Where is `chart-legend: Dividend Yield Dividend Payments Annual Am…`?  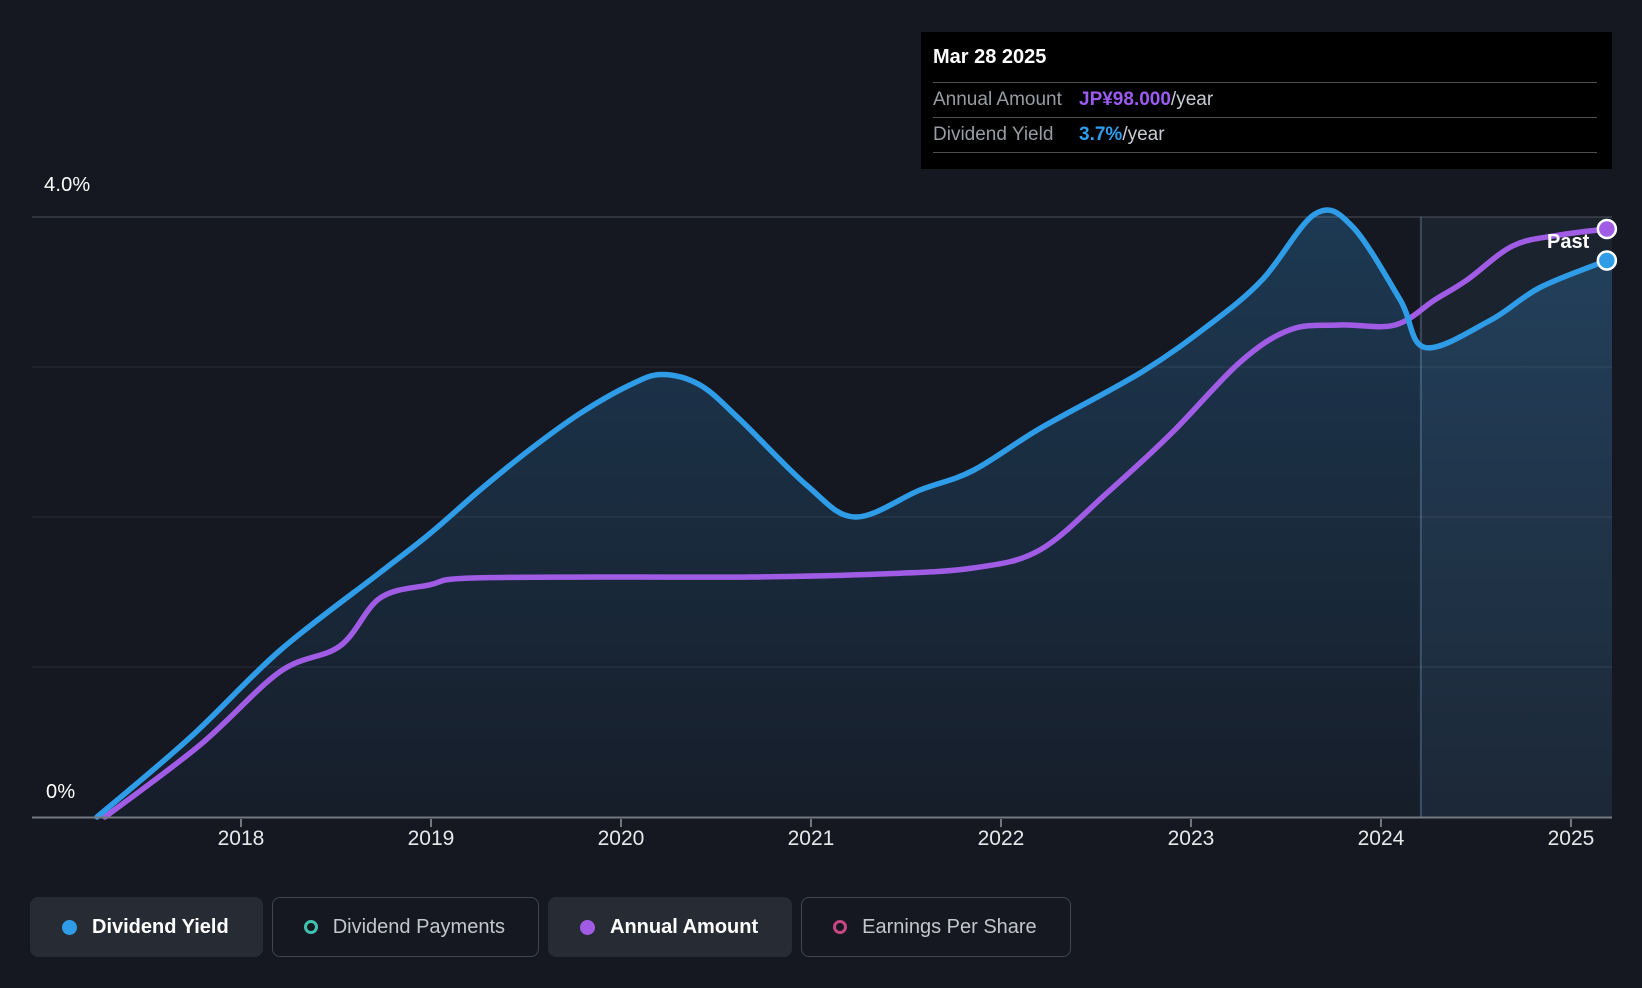 chart-legend: Dividend Yield Dividend Payments Annual Am… is located at coordinates (550, 927).